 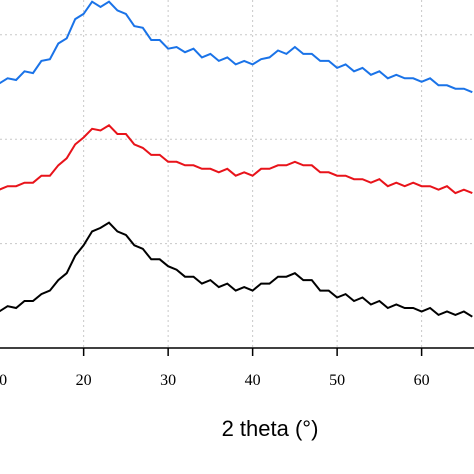 I want to click on x-tick-label: 30, so click(x=168, y=380).